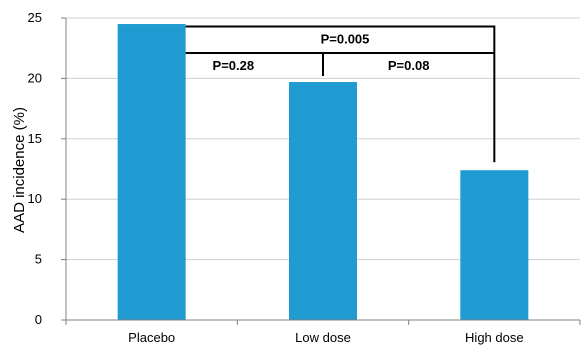 The height and width of the screenshot is (347, 582). Describe the element at coordinates (494, 245) in the screenshot. I see `bar-high-dose` at that location.